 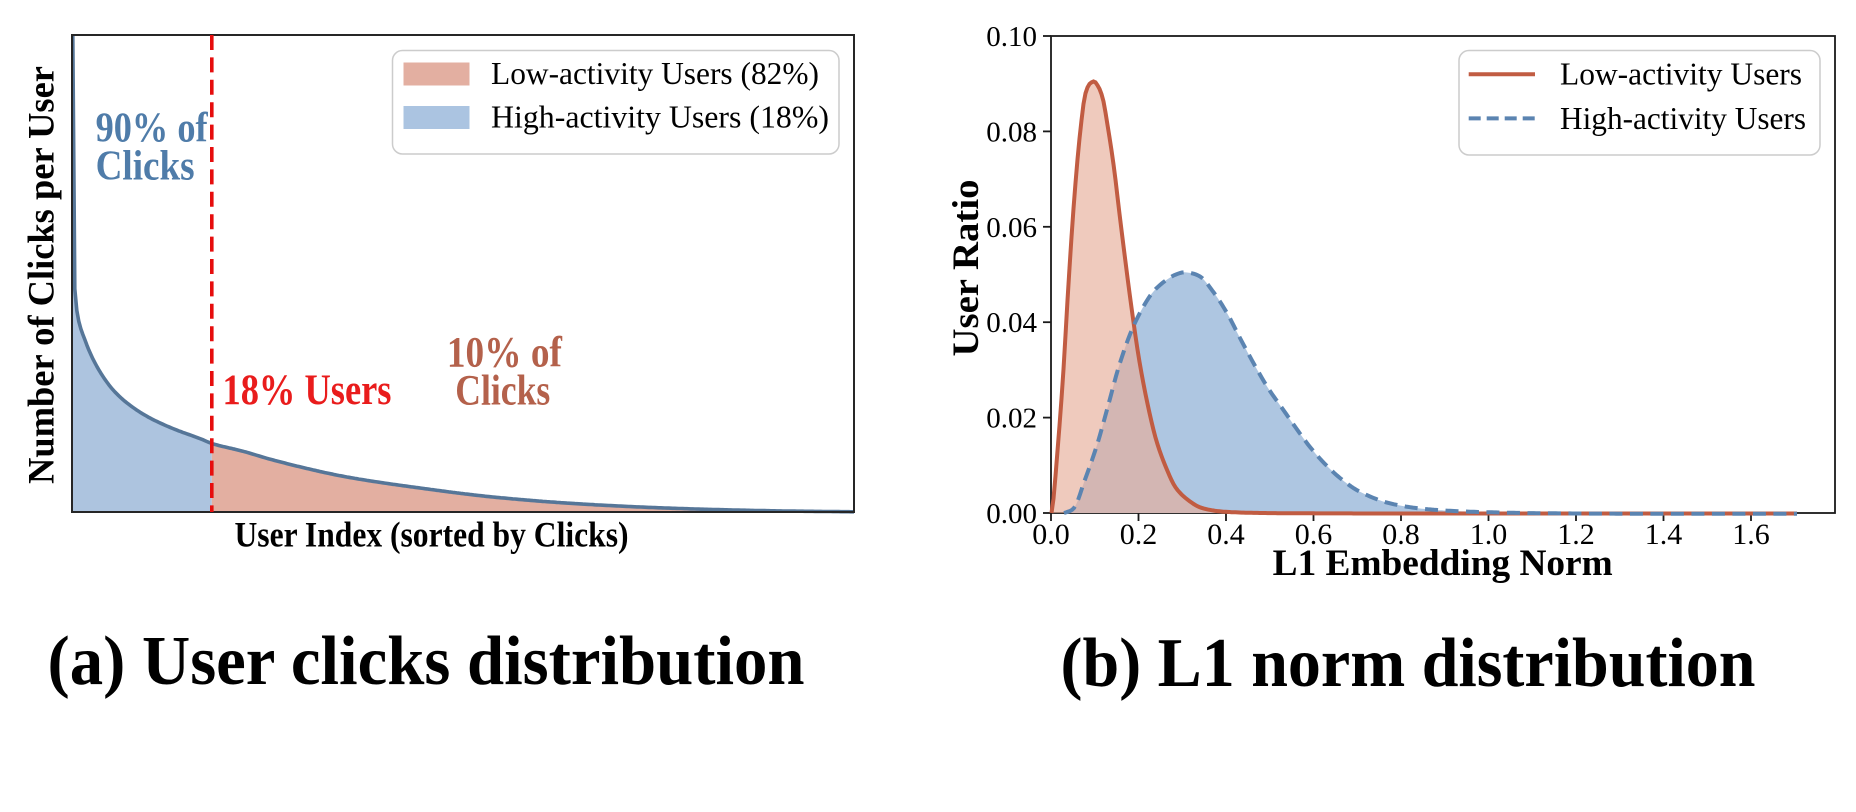 What do you see at coordinates (152, 128) in the screenshot?
I see `svg-text: 90% of` at bounding box center [152, 128].